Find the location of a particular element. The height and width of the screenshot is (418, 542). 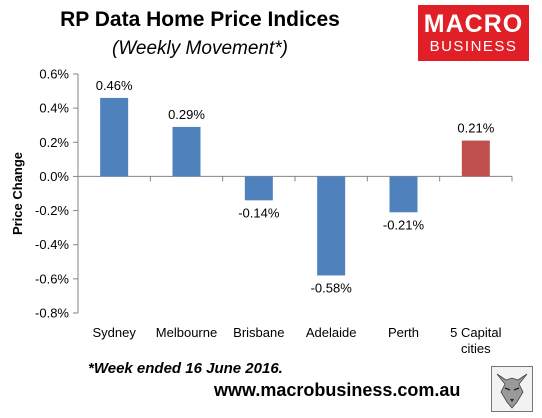

data-label: -0.21% is located at coordinates (404, 224).